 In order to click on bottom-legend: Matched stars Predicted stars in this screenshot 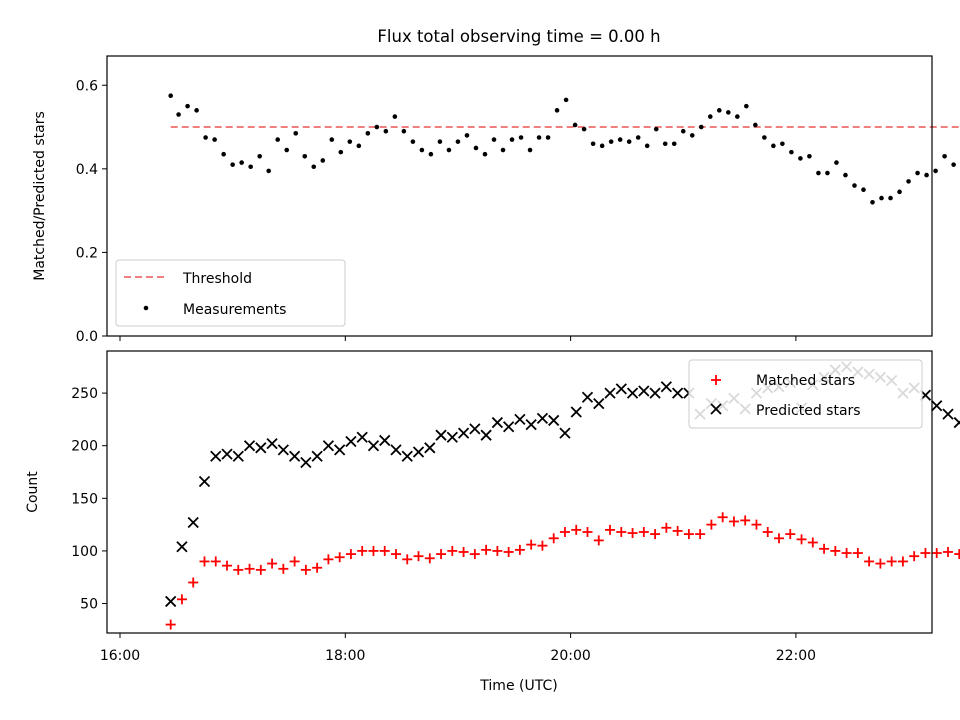, I will do `click(805, 394)`.